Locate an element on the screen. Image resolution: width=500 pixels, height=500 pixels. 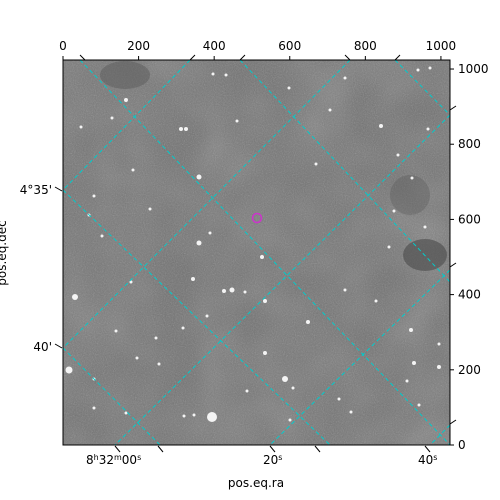
source-marker is located at coordinates (257, 218).